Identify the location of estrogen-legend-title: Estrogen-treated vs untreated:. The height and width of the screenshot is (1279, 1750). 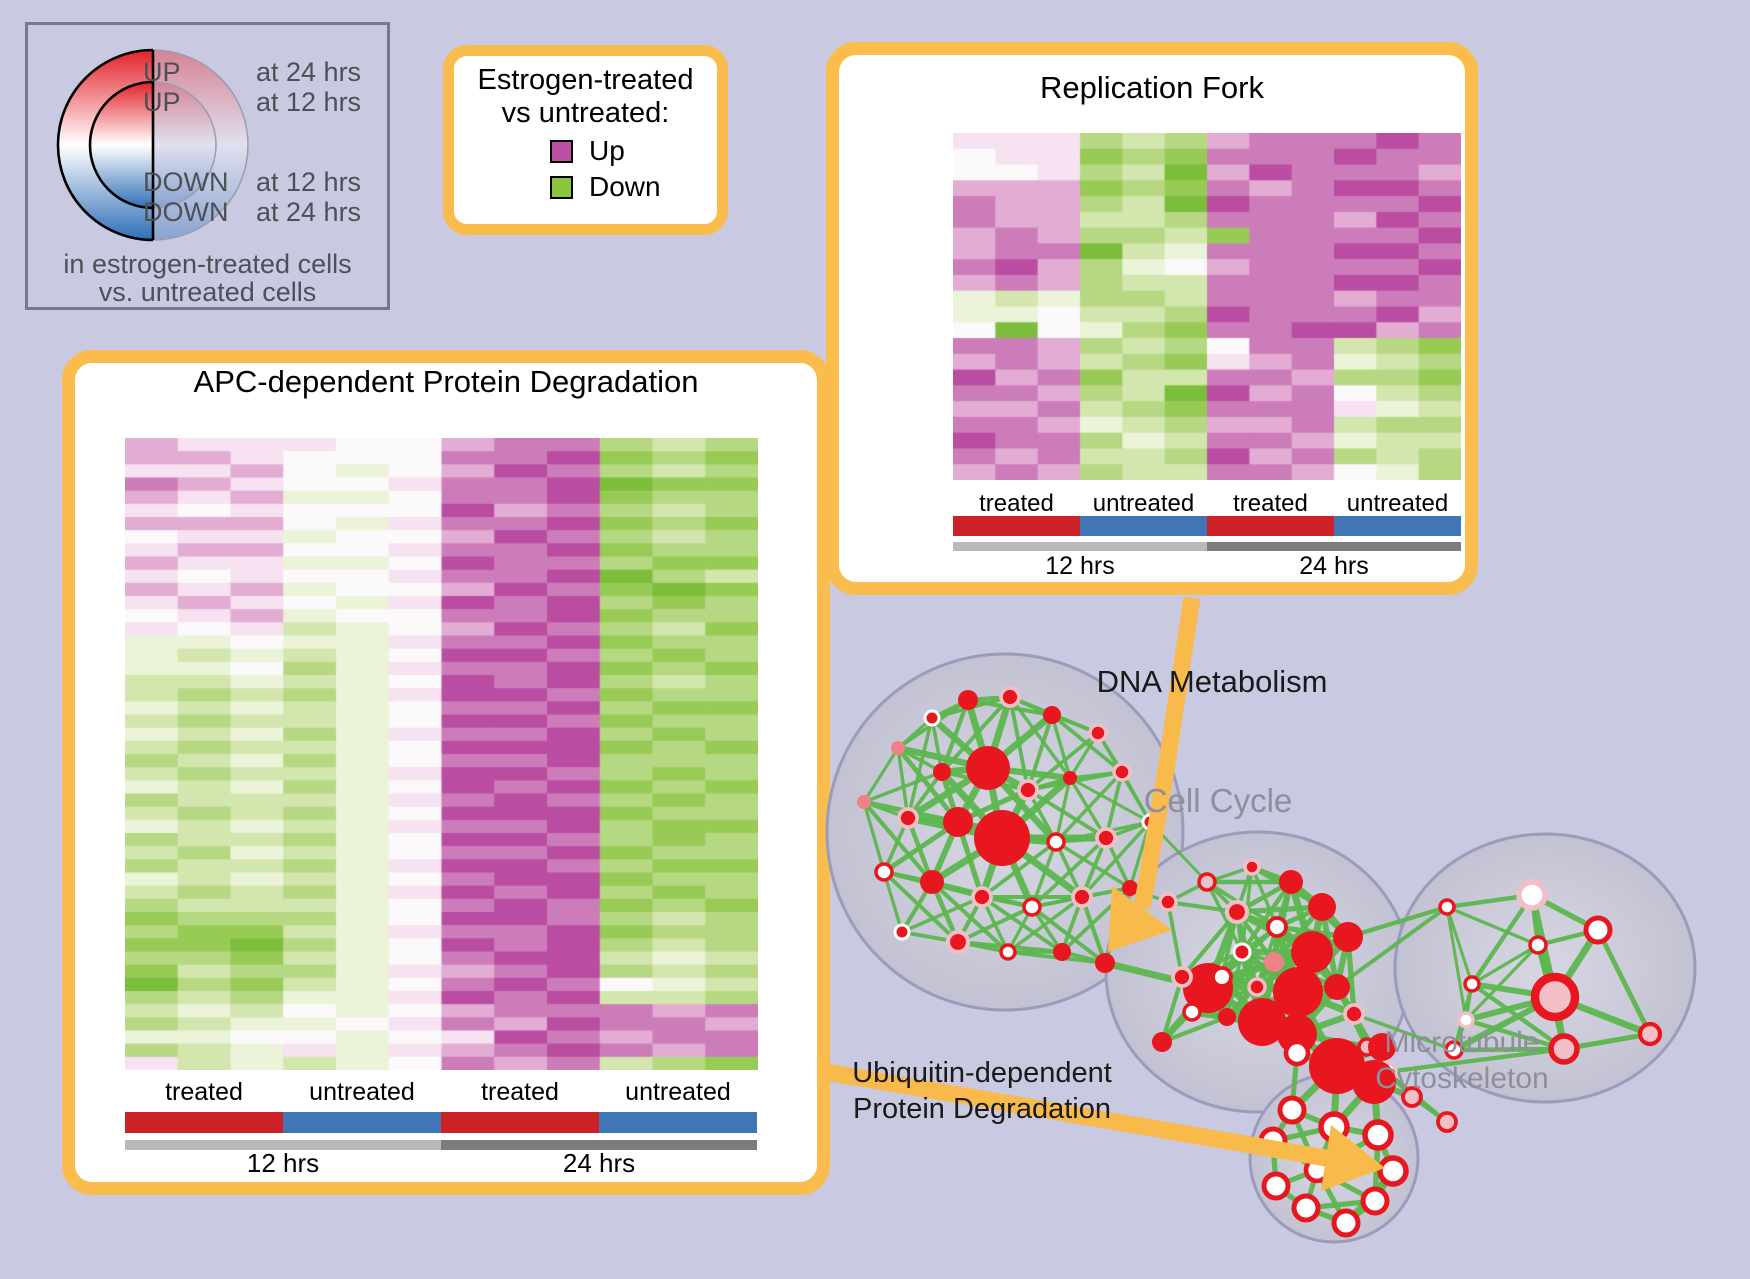
(585, 97).